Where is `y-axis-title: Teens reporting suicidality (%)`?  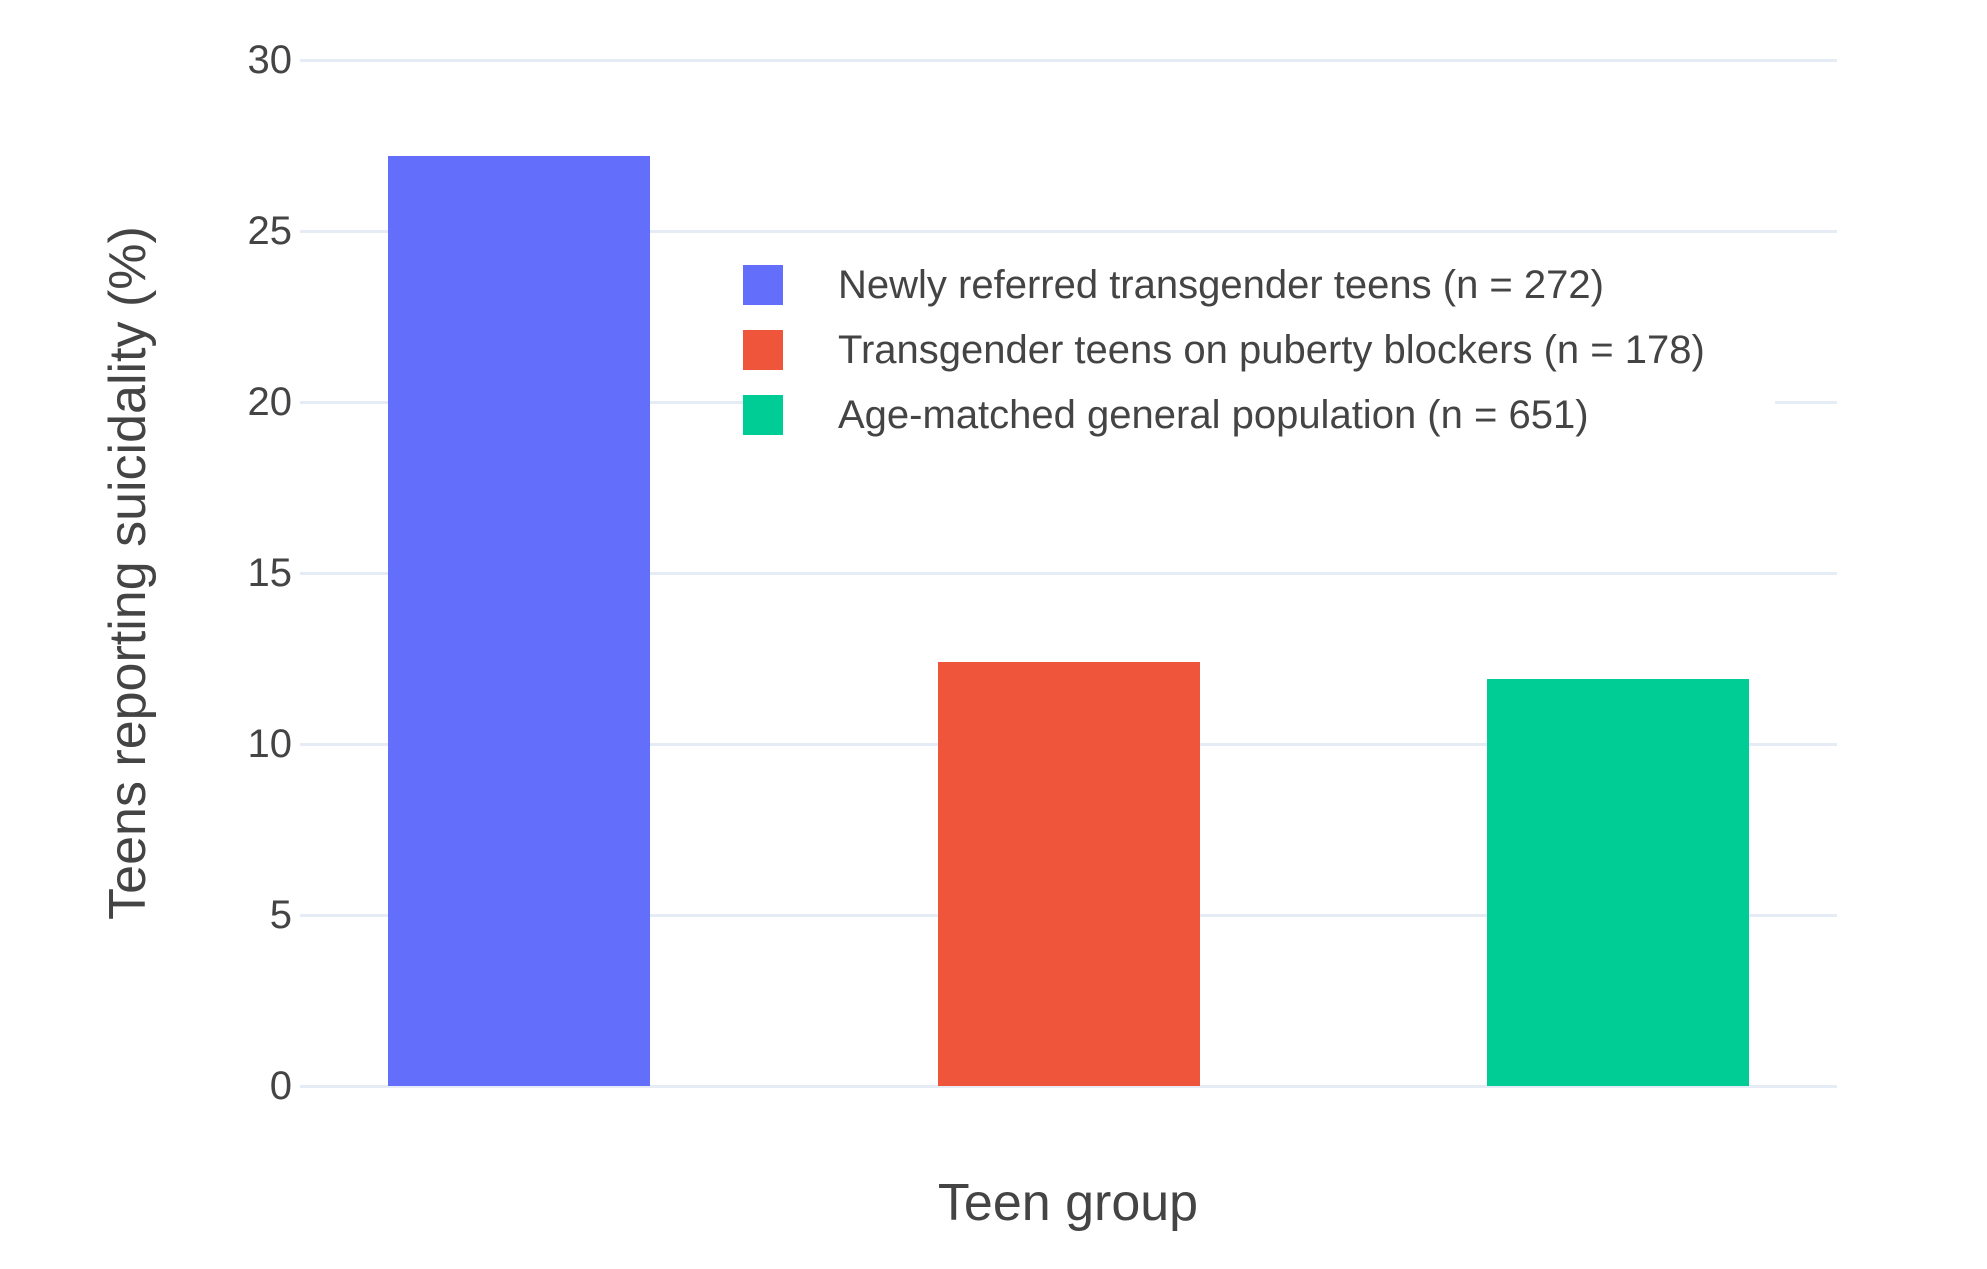 y-axis-title: Teens reporting suicidality (%) is located at coordinates (128, 573).